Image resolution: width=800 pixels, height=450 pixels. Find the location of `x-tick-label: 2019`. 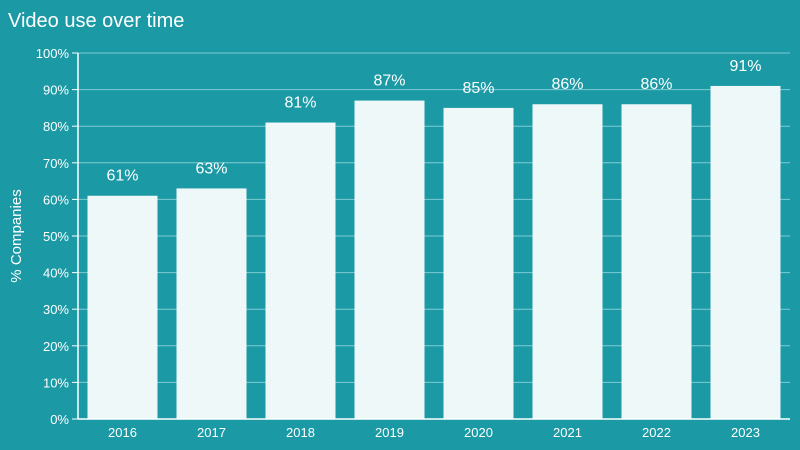

x-tick-label: 2019 is located at coordinates (389, 432).